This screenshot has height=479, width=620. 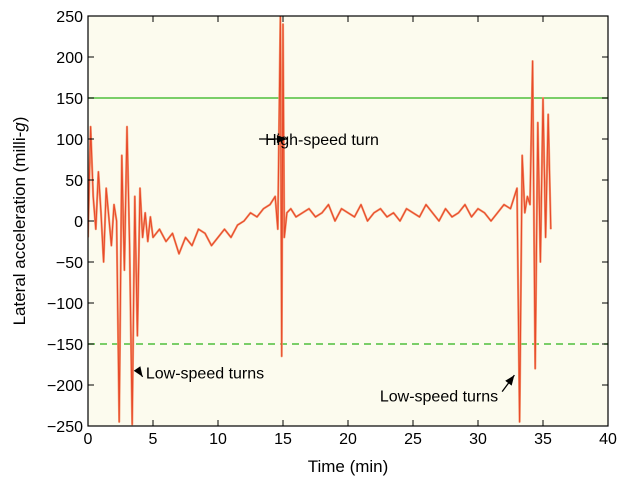 What do you see at coordinates (69, 263) in the screenshot?
I see `y-tick-label: −50` at bounding box center [69, 263].